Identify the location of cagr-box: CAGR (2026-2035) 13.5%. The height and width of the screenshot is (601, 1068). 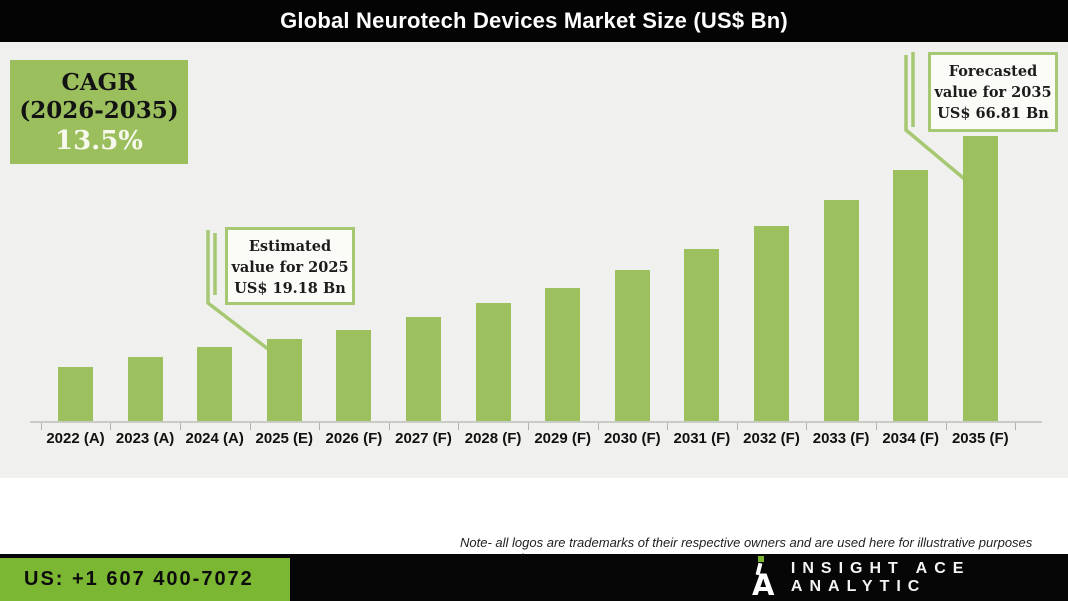
(99, 112).